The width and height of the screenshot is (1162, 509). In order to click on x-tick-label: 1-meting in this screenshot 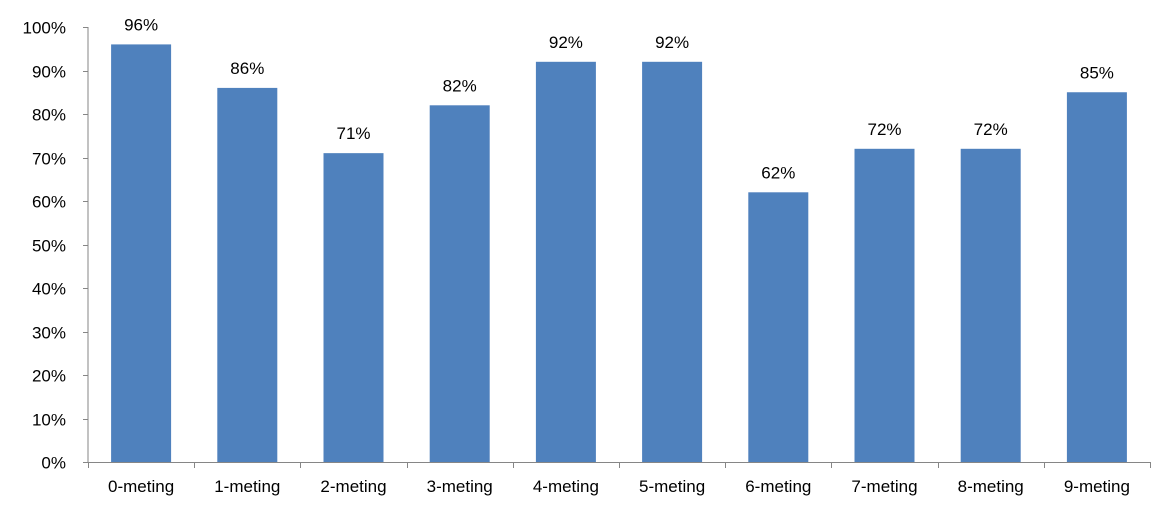, I will do `click(247, 486)`.